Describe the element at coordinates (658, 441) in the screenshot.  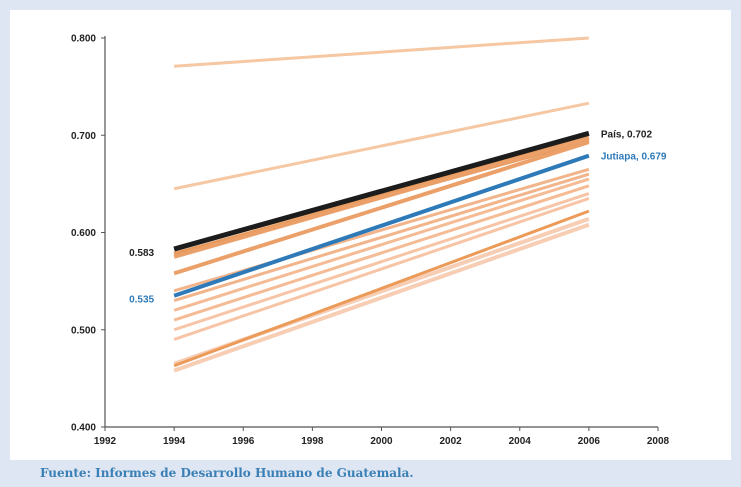
I see `x-tick-label: 2008` at that location.